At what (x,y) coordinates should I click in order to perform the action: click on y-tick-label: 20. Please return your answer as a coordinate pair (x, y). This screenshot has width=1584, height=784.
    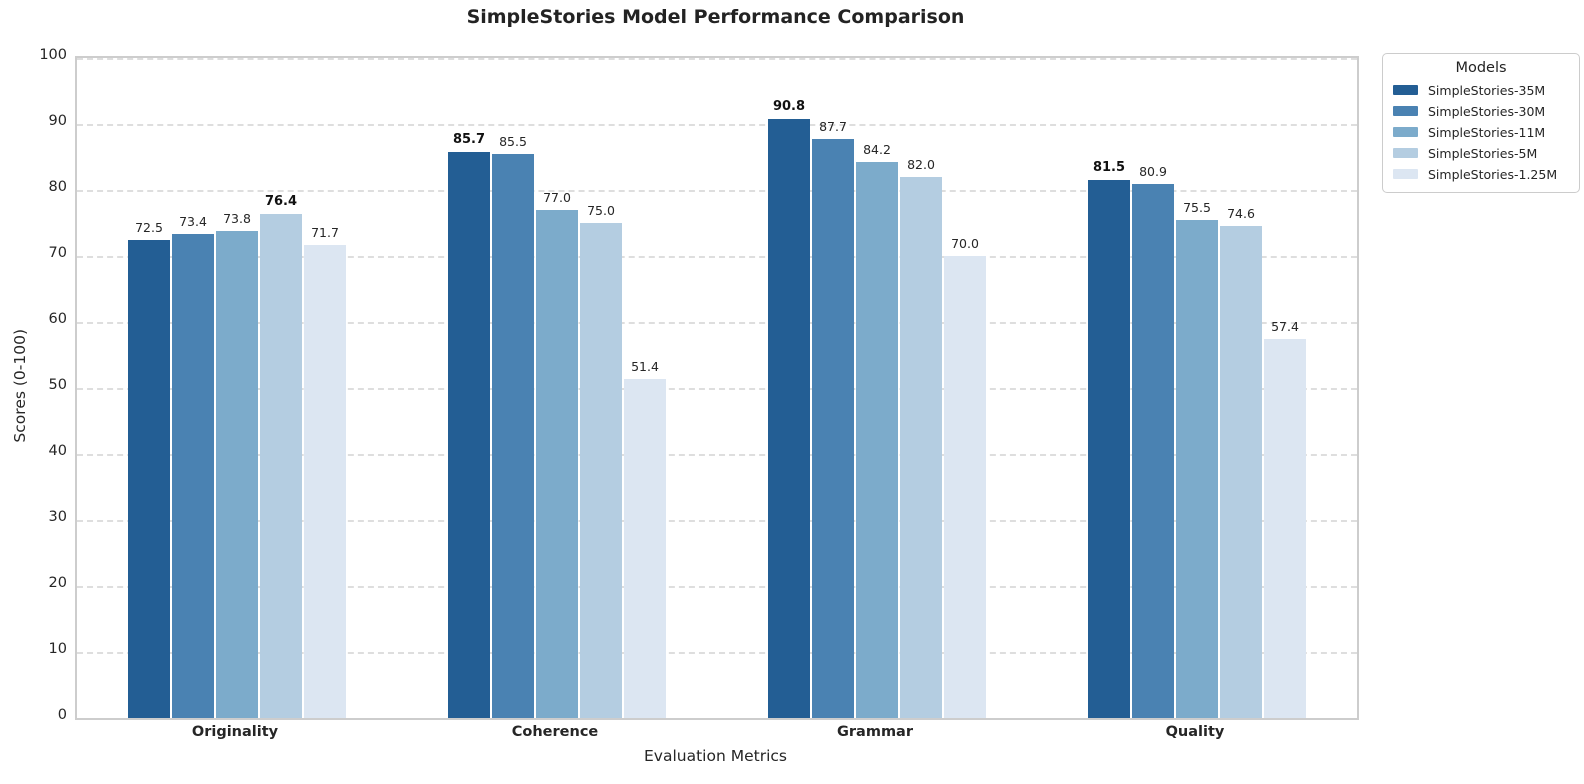
    Looking at the image, I should click on (57, 583).